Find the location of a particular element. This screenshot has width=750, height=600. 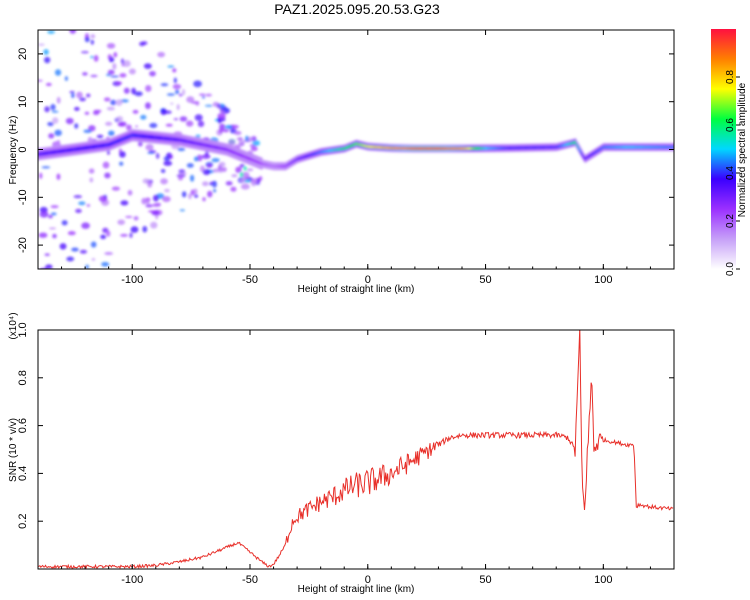

y-tick-label: 0.8 is located at coordinates (23, 377).